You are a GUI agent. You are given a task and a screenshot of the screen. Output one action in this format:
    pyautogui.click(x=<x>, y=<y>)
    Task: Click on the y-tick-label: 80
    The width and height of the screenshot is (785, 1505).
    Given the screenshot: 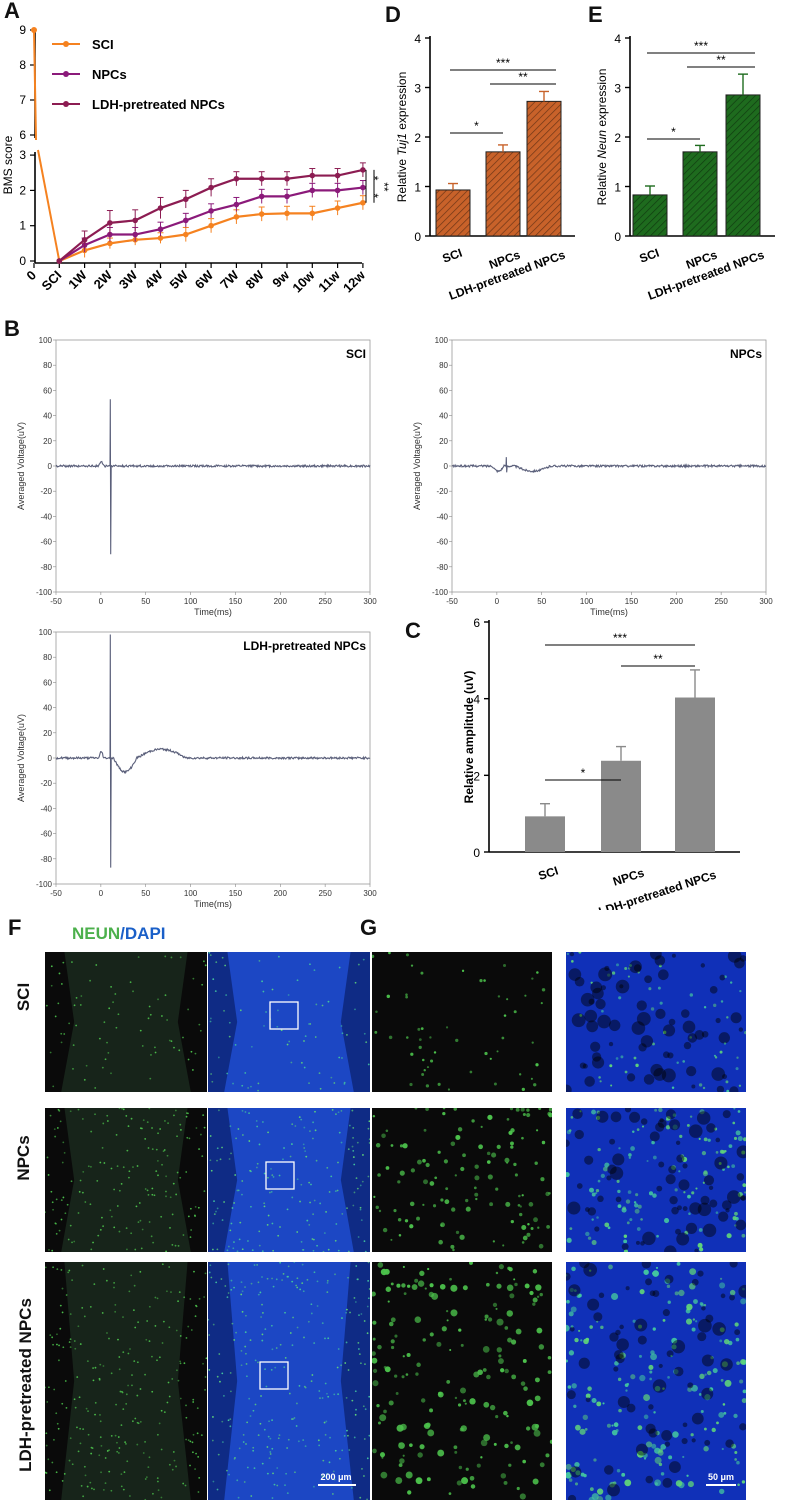 What is the action you would take?
    pyautogui.click(x=443, y=365)
    